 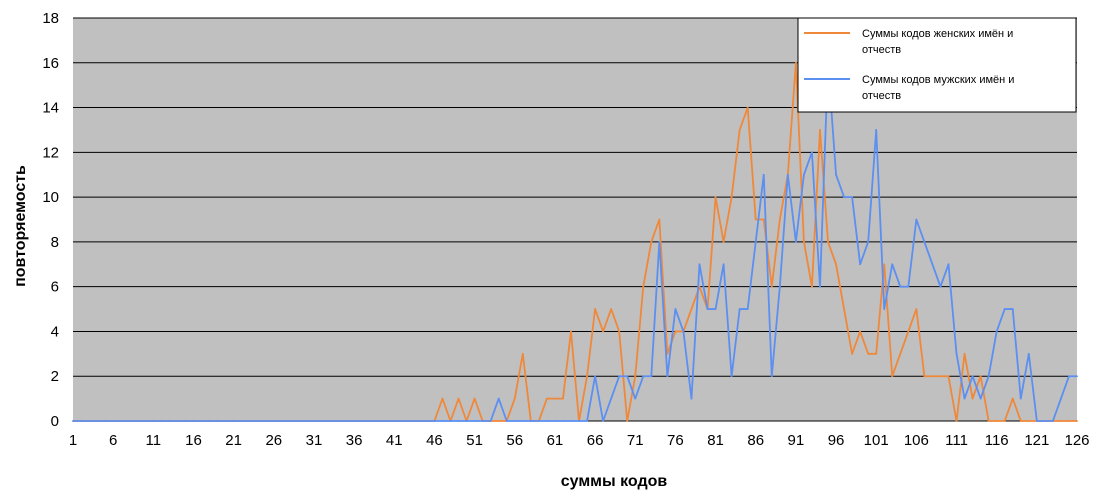 I want to click on y-tick-label: 16, so click(x=50, y=63).